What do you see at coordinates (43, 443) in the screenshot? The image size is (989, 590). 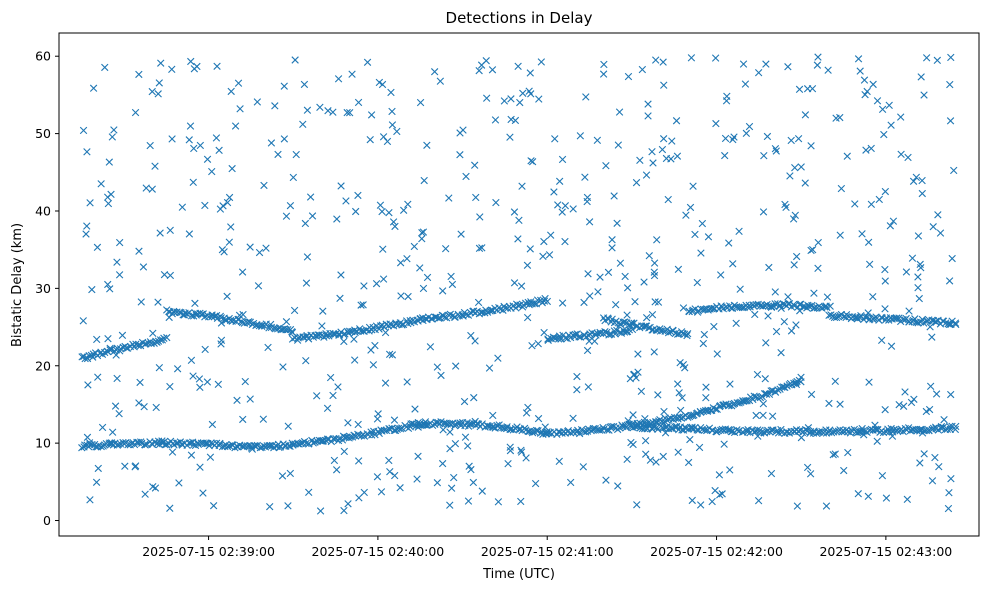 I see `y-tick-label: 10` at bounding box center [43, 443].